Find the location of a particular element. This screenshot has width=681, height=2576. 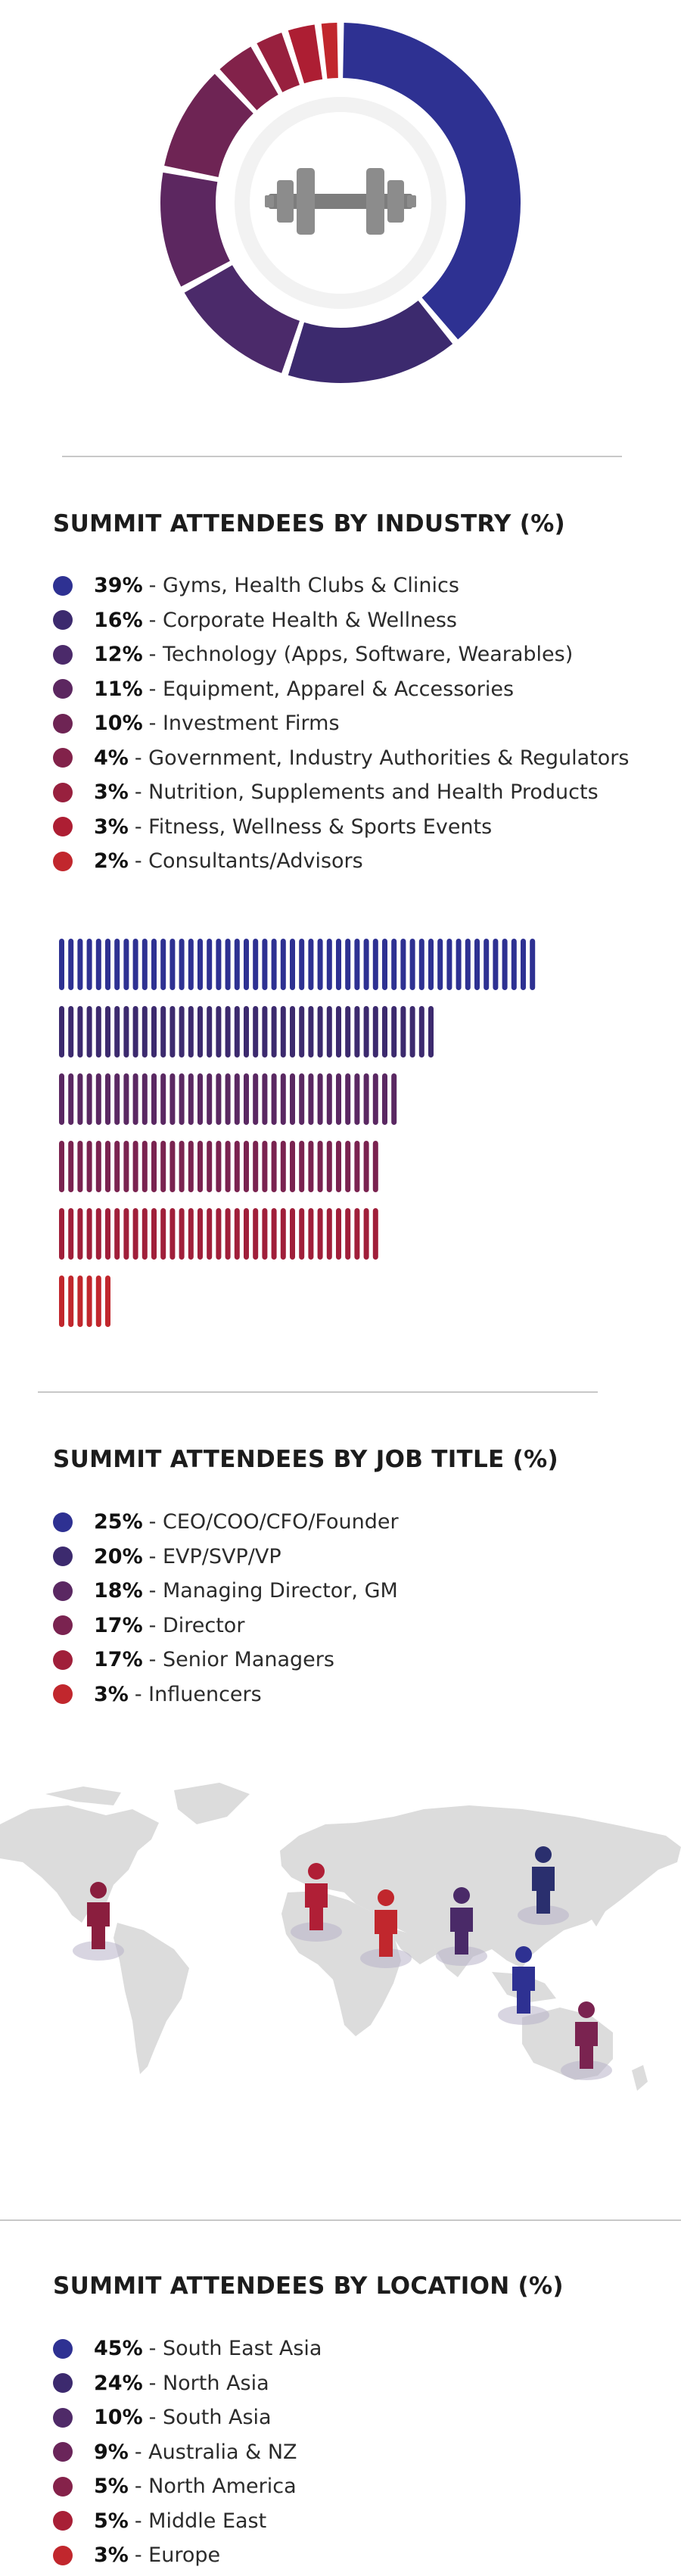

dumbbell-icon is located at coordinates (340, 201).